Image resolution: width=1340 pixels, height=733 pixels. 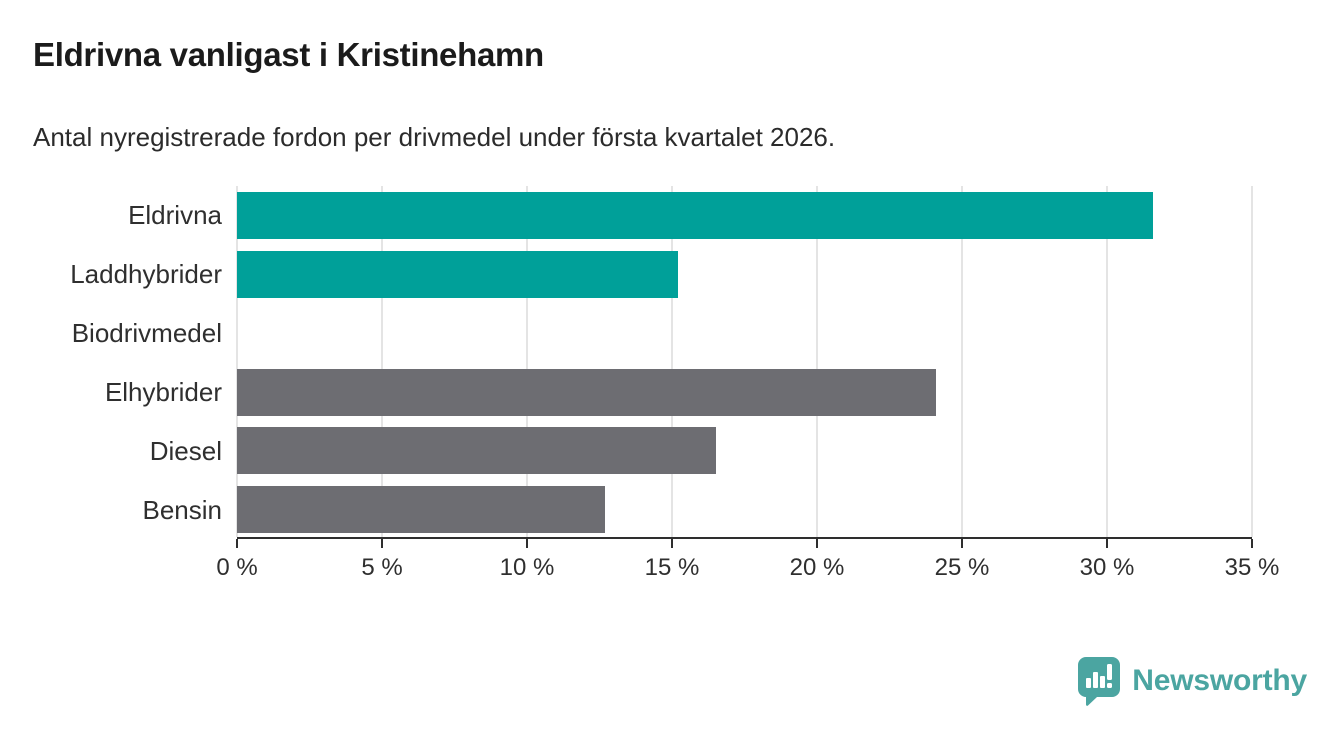 I want to click on chart-title: Eldrivna vanligast i Kristinehamn, so click(x=288, y=54).